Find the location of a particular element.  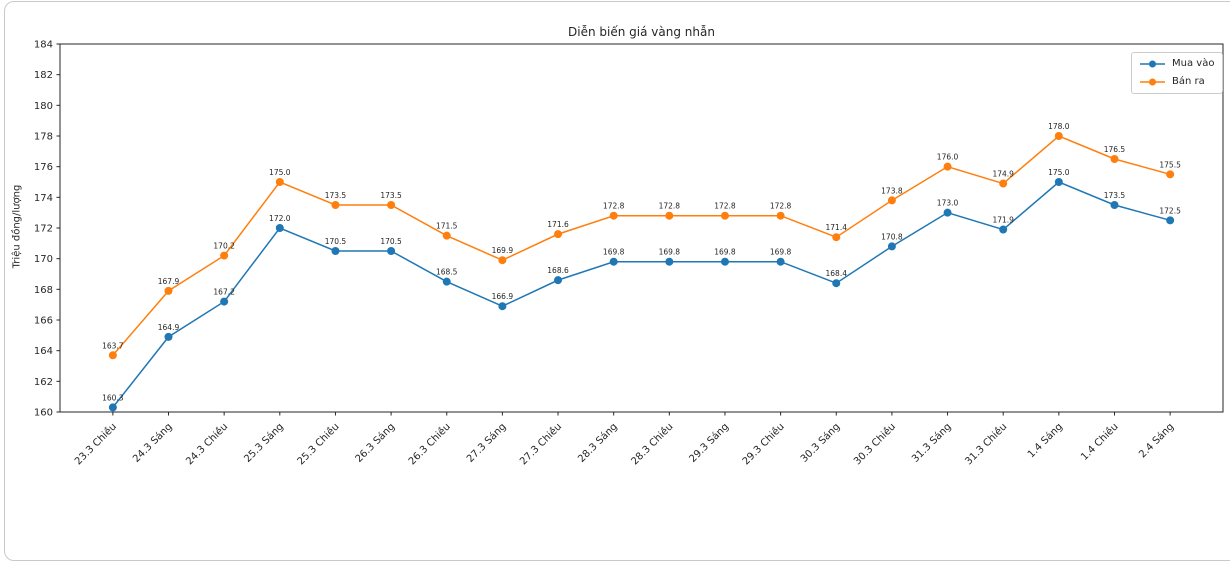

point-label: 171.4 is located at coordinates (837, 227).